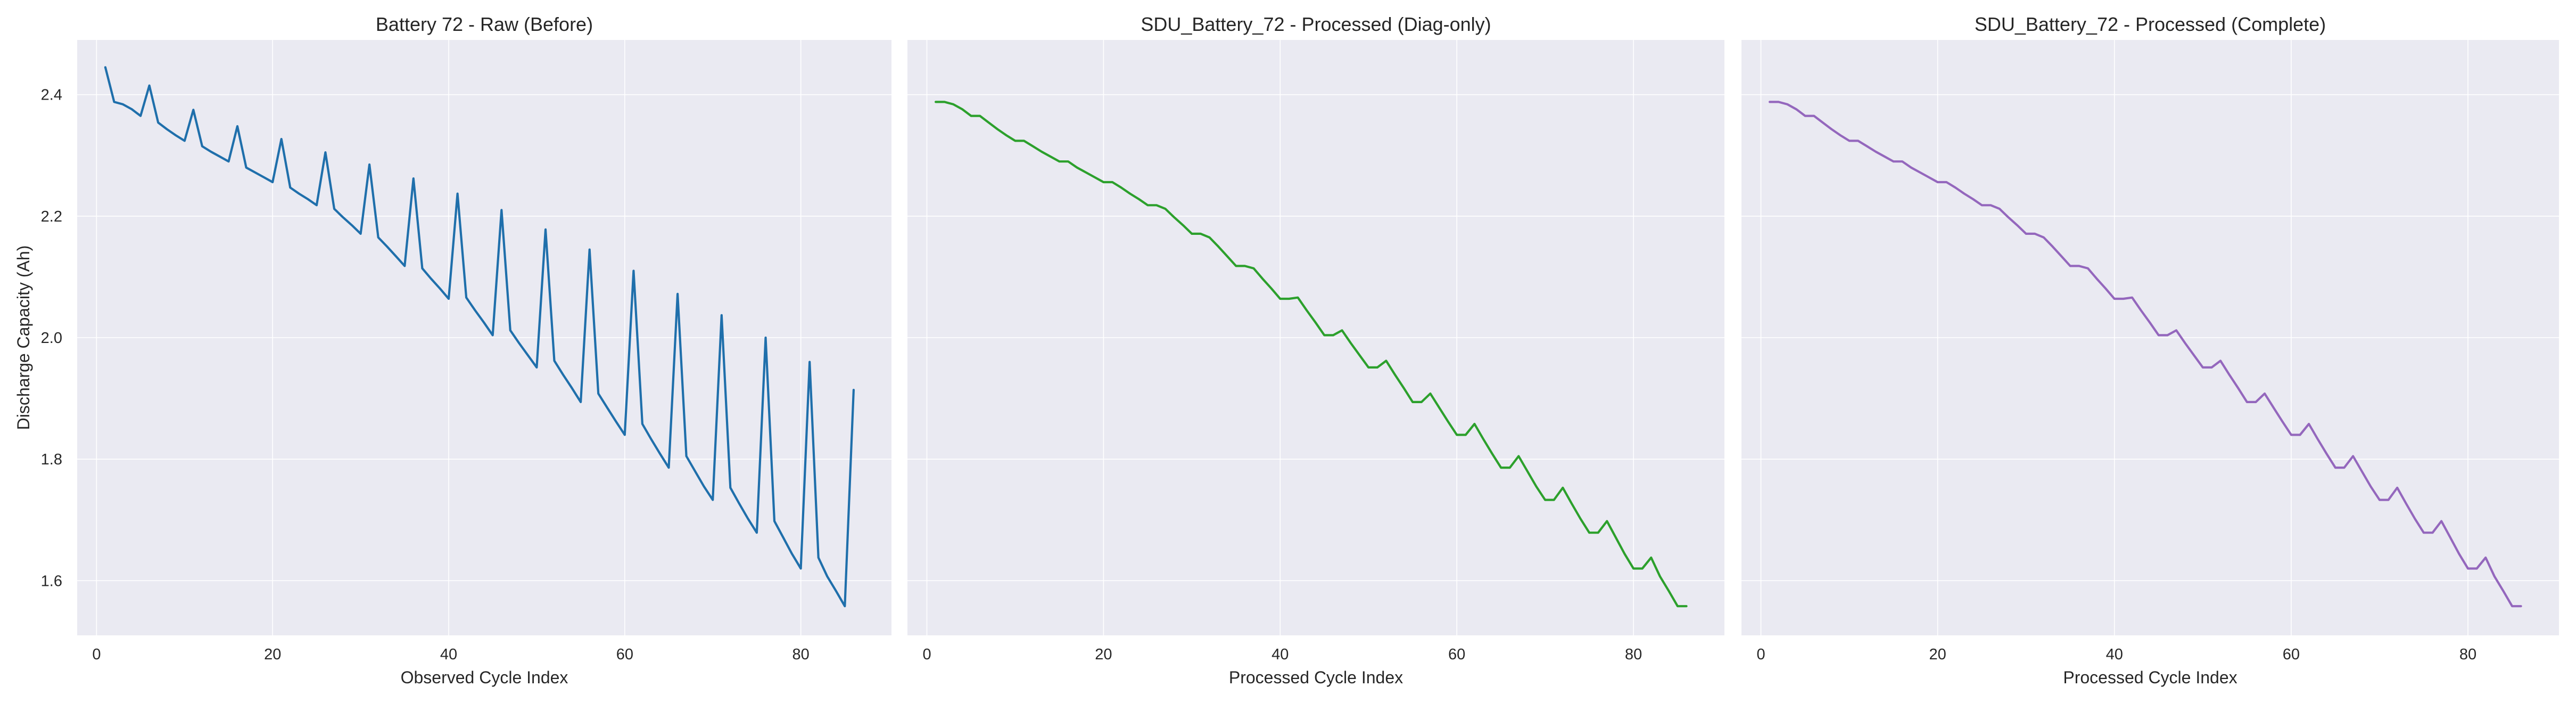  I want to click on chart-title: SDU_Battery_72 - Processed (Diag-only), so click(1316, 24).